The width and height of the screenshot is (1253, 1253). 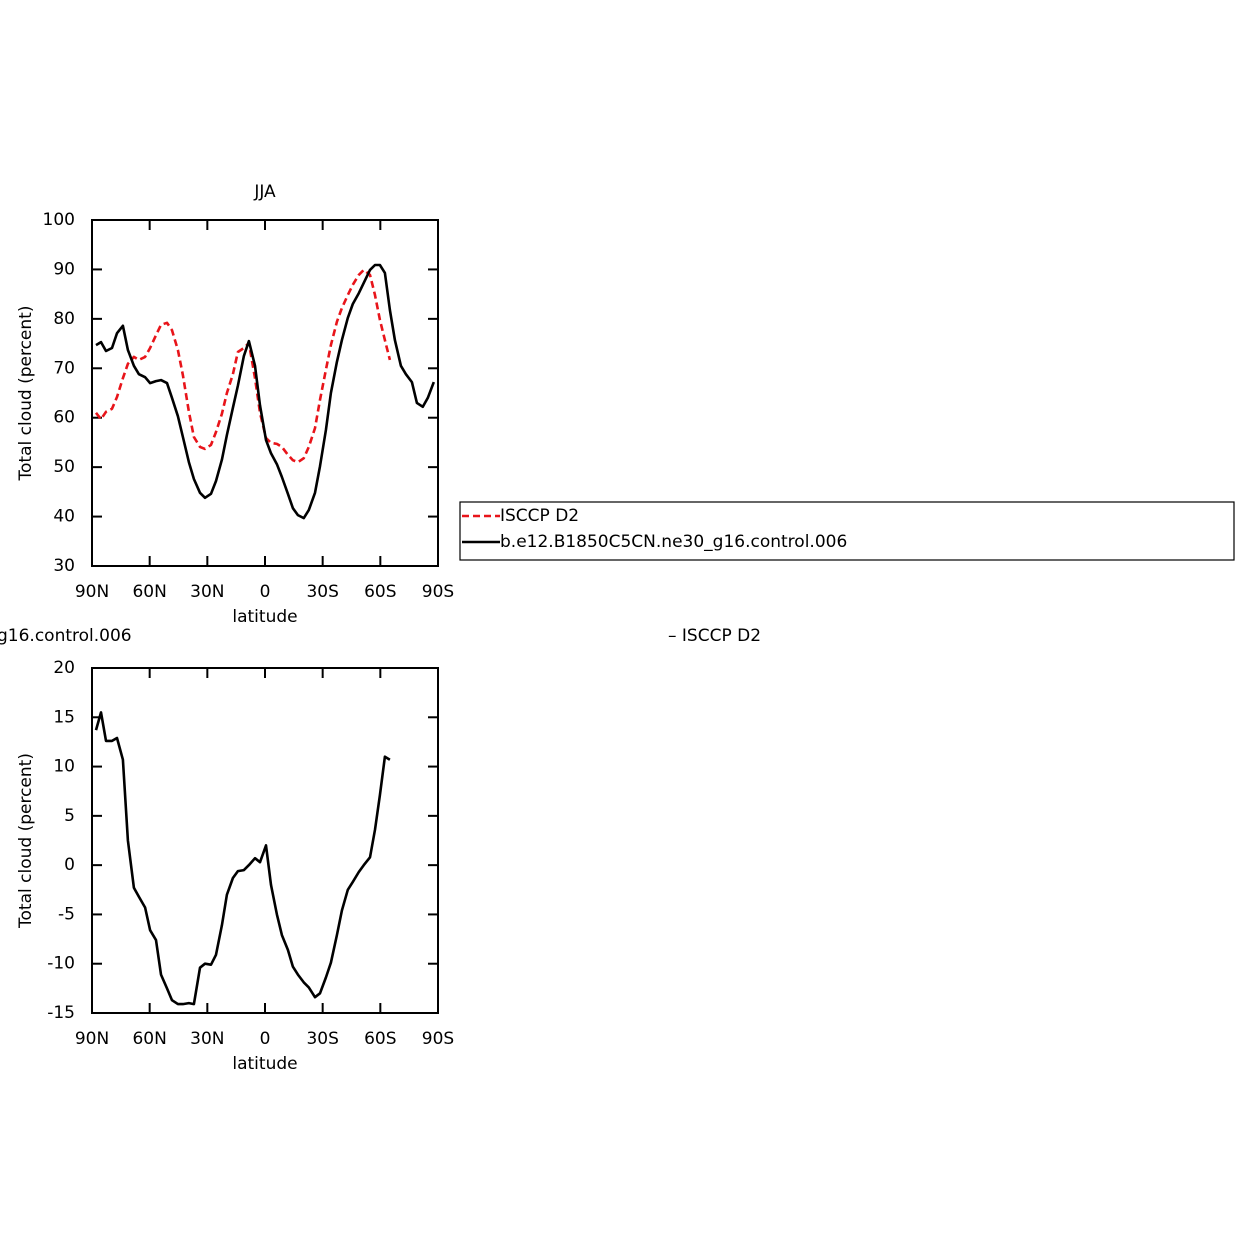 What do you see at coordinates (61, 964) in the screenshot?
I see `y-tick-label: -10` at bounding box center [61, 964].